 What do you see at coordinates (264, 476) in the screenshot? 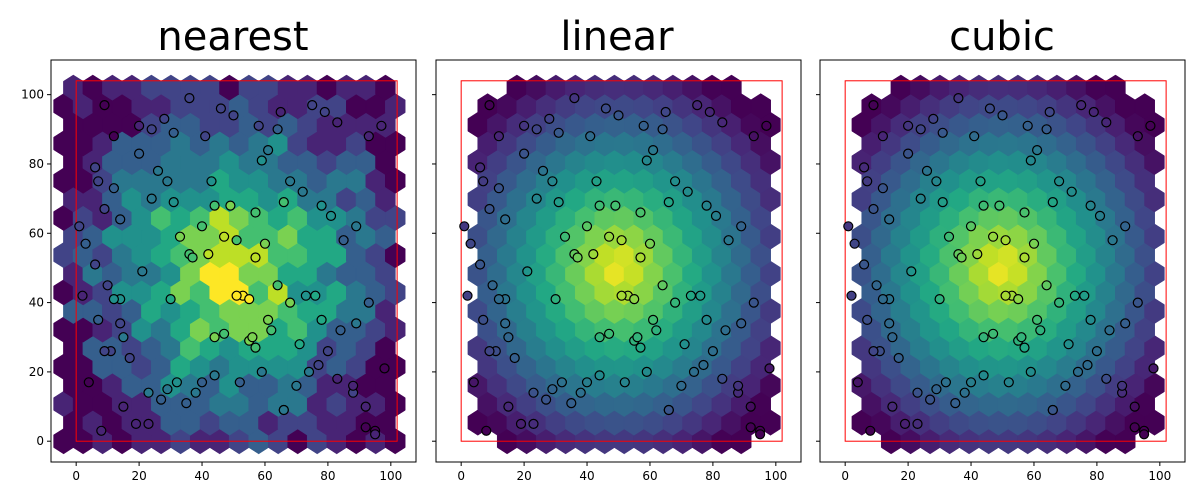
I see `x-tick-label: 60` at bounding box center [264, 476].